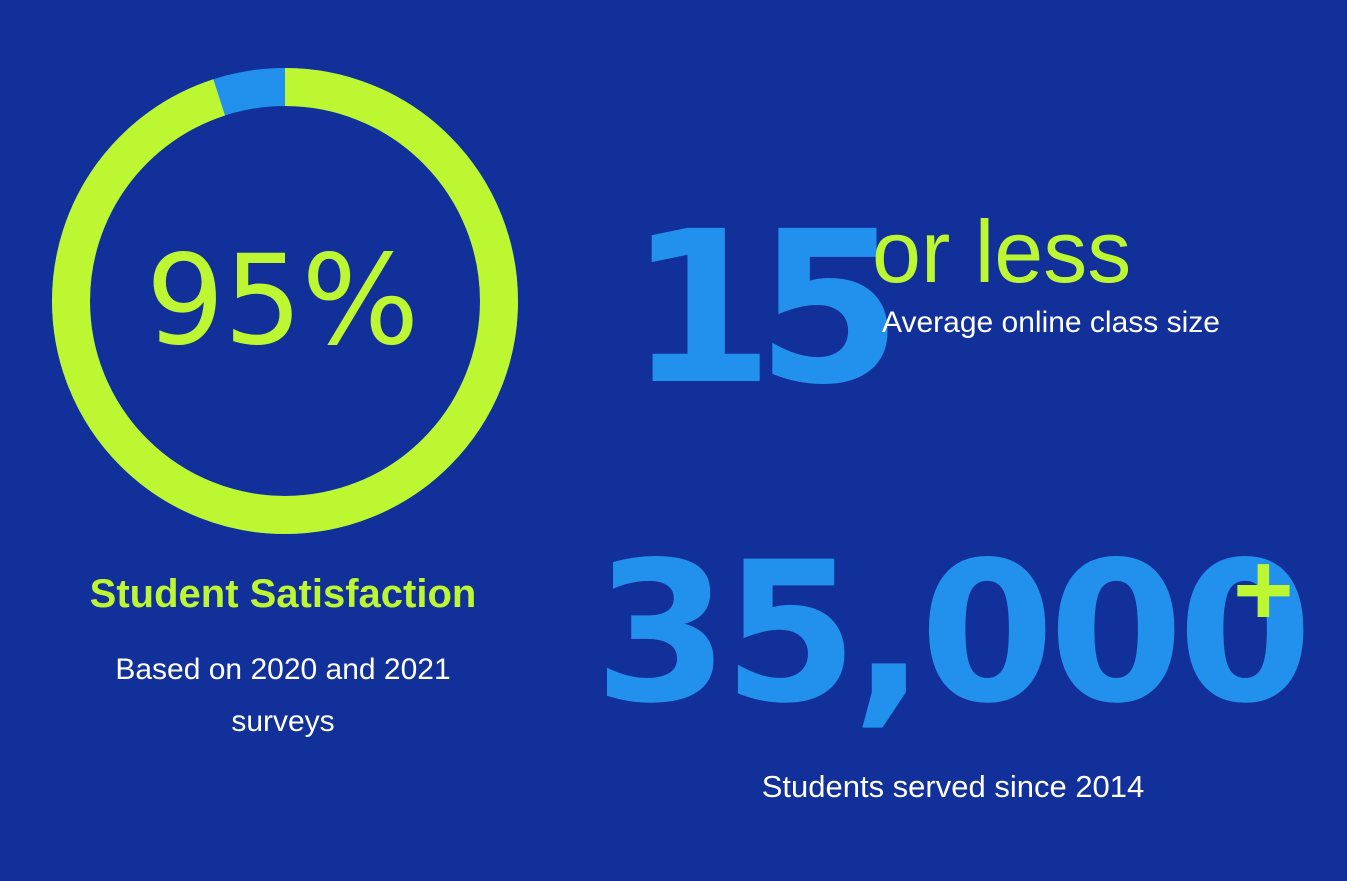  I want to click on students-served-number: 35,000, so click(953, 633).